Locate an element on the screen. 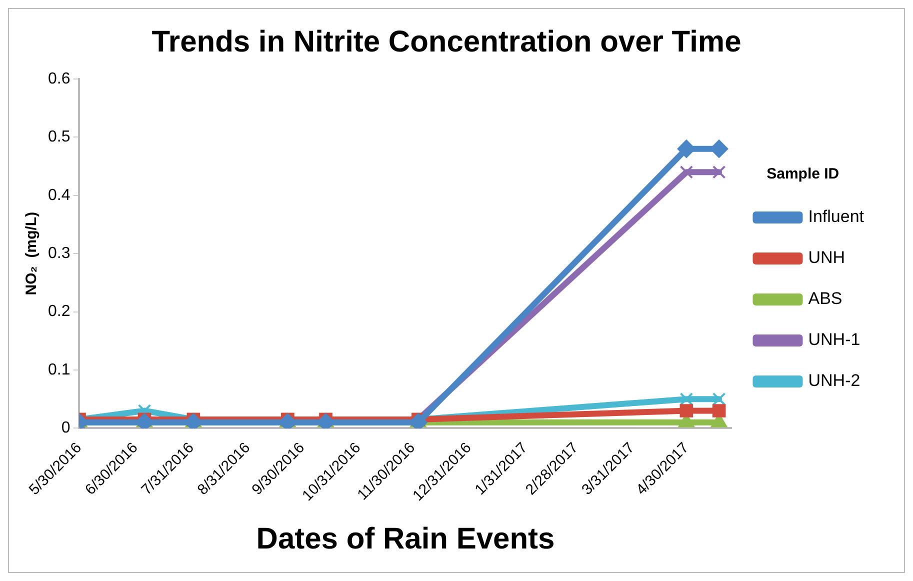 The image size is (913, 581). legend-label: ABS is located at coordinates (825, 298).